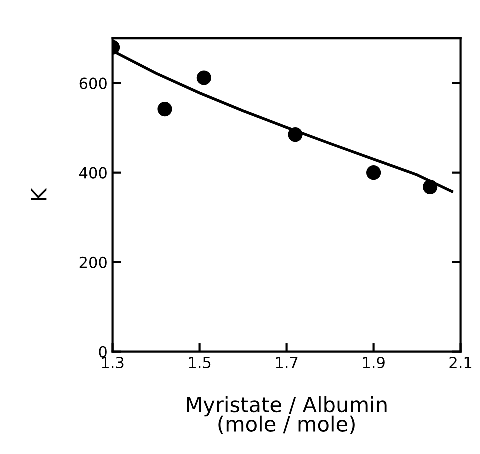  Describe the element at coordinates (93, 84) in the screenshot. I see `y-tick-label: 600` at that location.